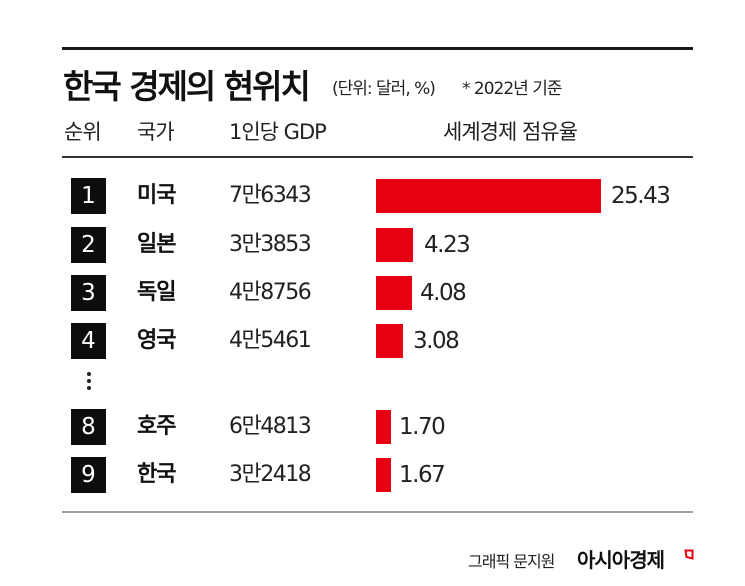  What do you see at coordinates (377, 157) in the screenshot?
I see `header-rule` at bounding box center [377, 157].